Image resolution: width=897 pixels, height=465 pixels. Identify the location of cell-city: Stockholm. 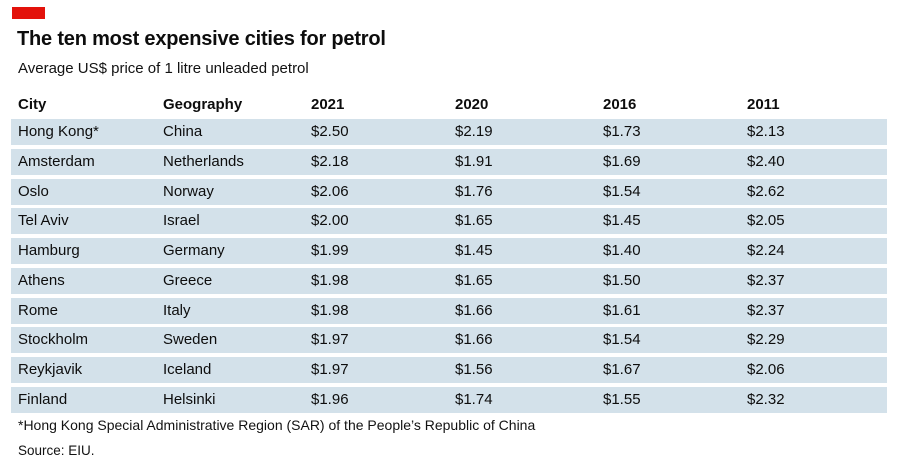
(53, 340).